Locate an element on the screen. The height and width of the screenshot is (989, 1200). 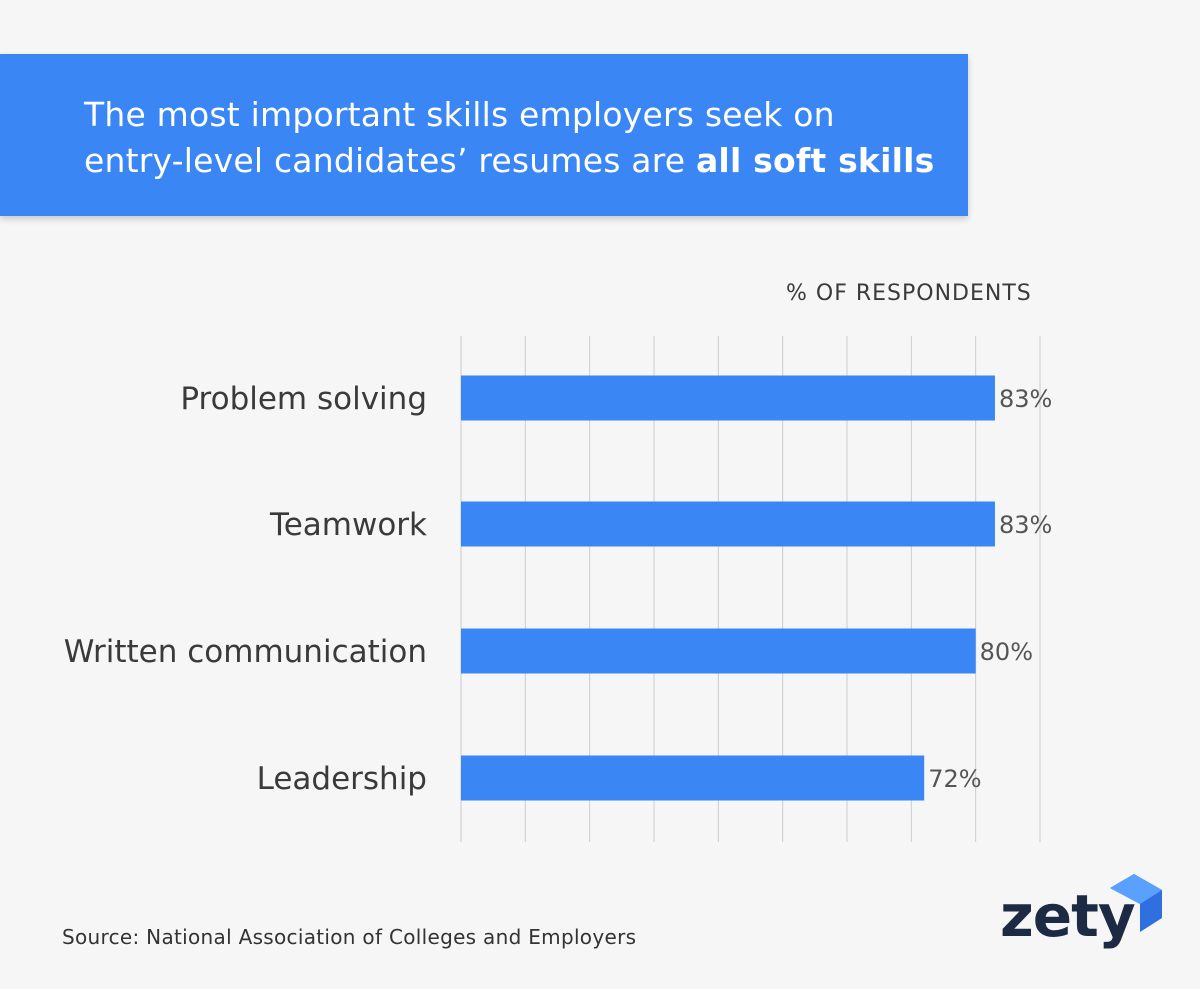
category-label: Leadership is located at coordinates (342, 779).